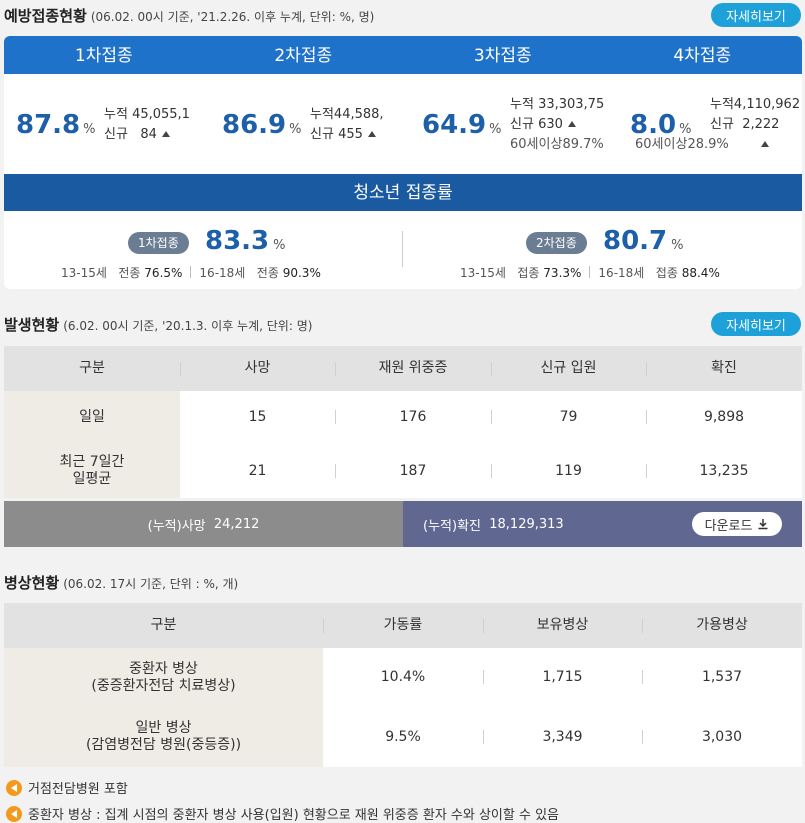  What do you see at coordinates (32, 325) in the screenshot?
I see `occurrence-title: 발생현황` at bounding box center [32, 325].